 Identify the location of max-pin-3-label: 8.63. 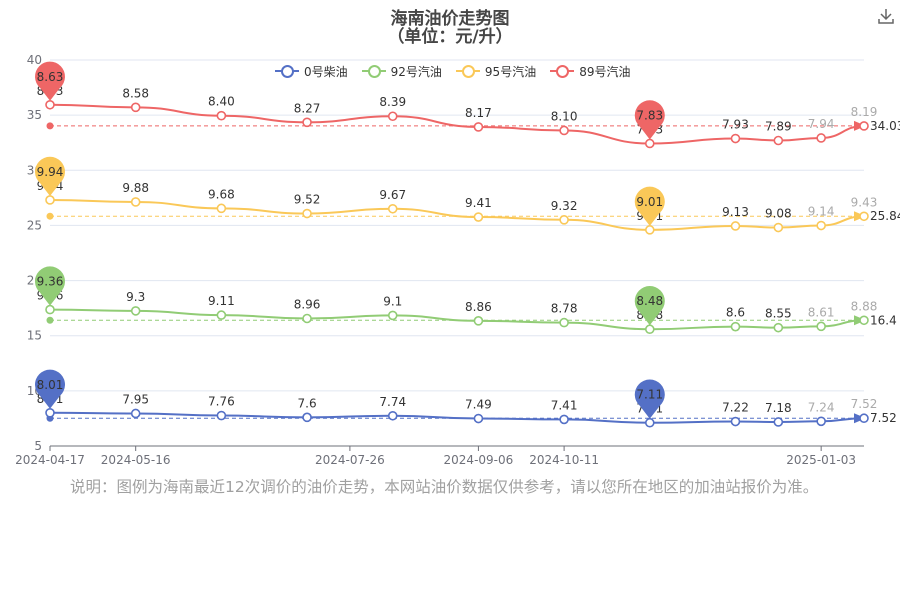
(50, 77).